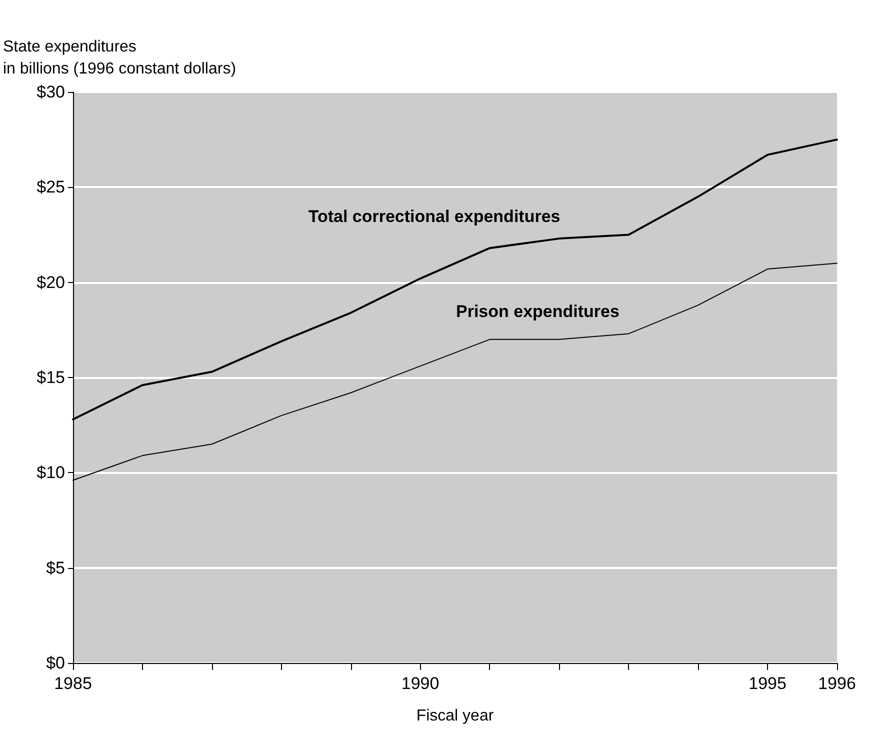 The height and width of the screenshot is (747, 877). Describe the element at coordinates (434, 216) in the screenshot. I see `series-label: Total correctional expenditures` at that location.